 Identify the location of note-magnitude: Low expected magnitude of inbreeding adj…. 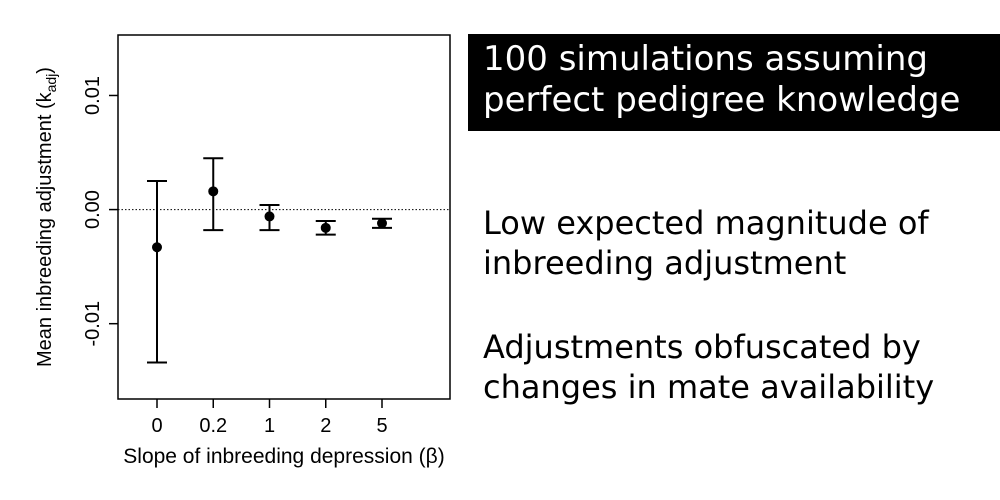
(706, 243).